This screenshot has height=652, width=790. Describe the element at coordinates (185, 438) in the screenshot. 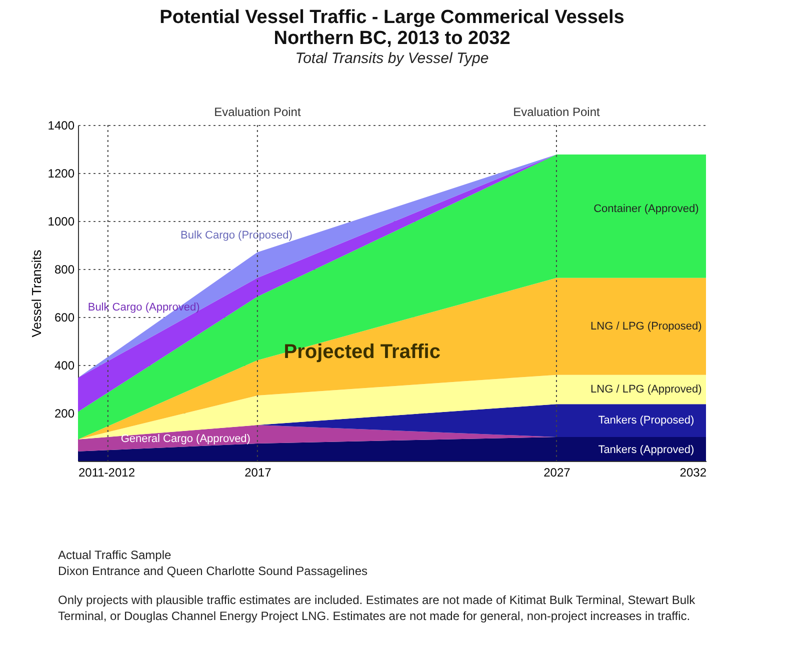

I see `series-label: General Cargo (Approved)` at that location.